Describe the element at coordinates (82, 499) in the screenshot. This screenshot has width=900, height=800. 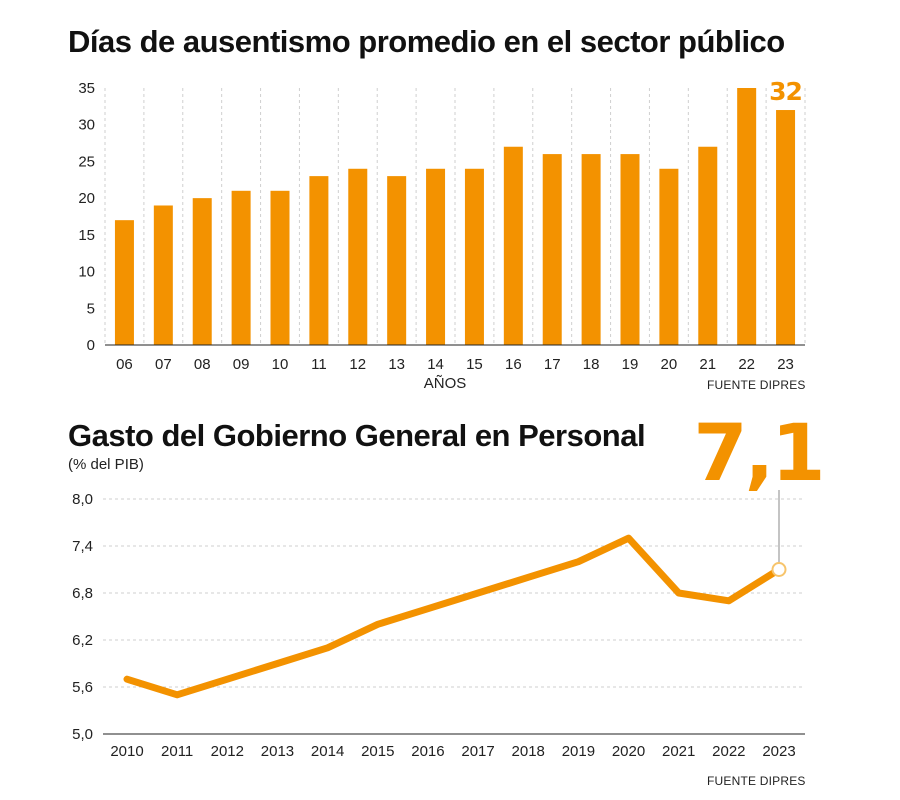
I see `line-y-tick-label: 8,0` at that location.